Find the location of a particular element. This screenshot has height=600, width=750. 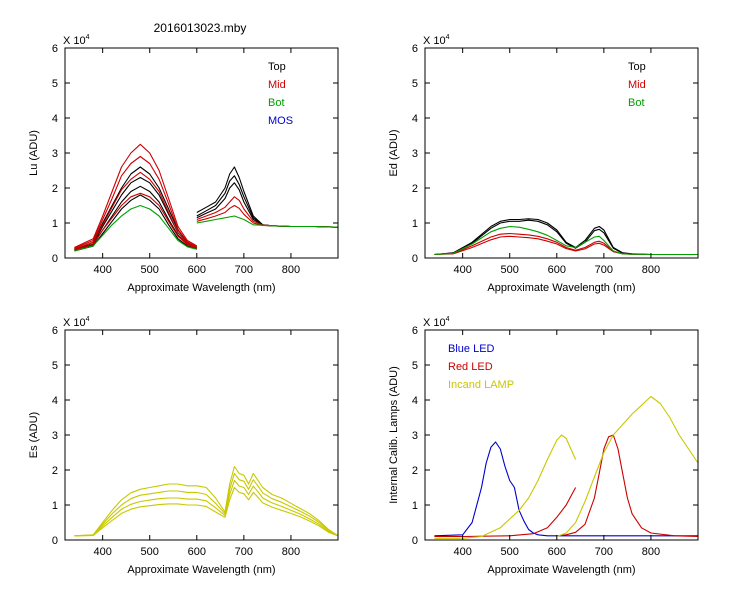

legend-entry-incand-lamp: Incand LAMP is located at coordinates (481, 385).